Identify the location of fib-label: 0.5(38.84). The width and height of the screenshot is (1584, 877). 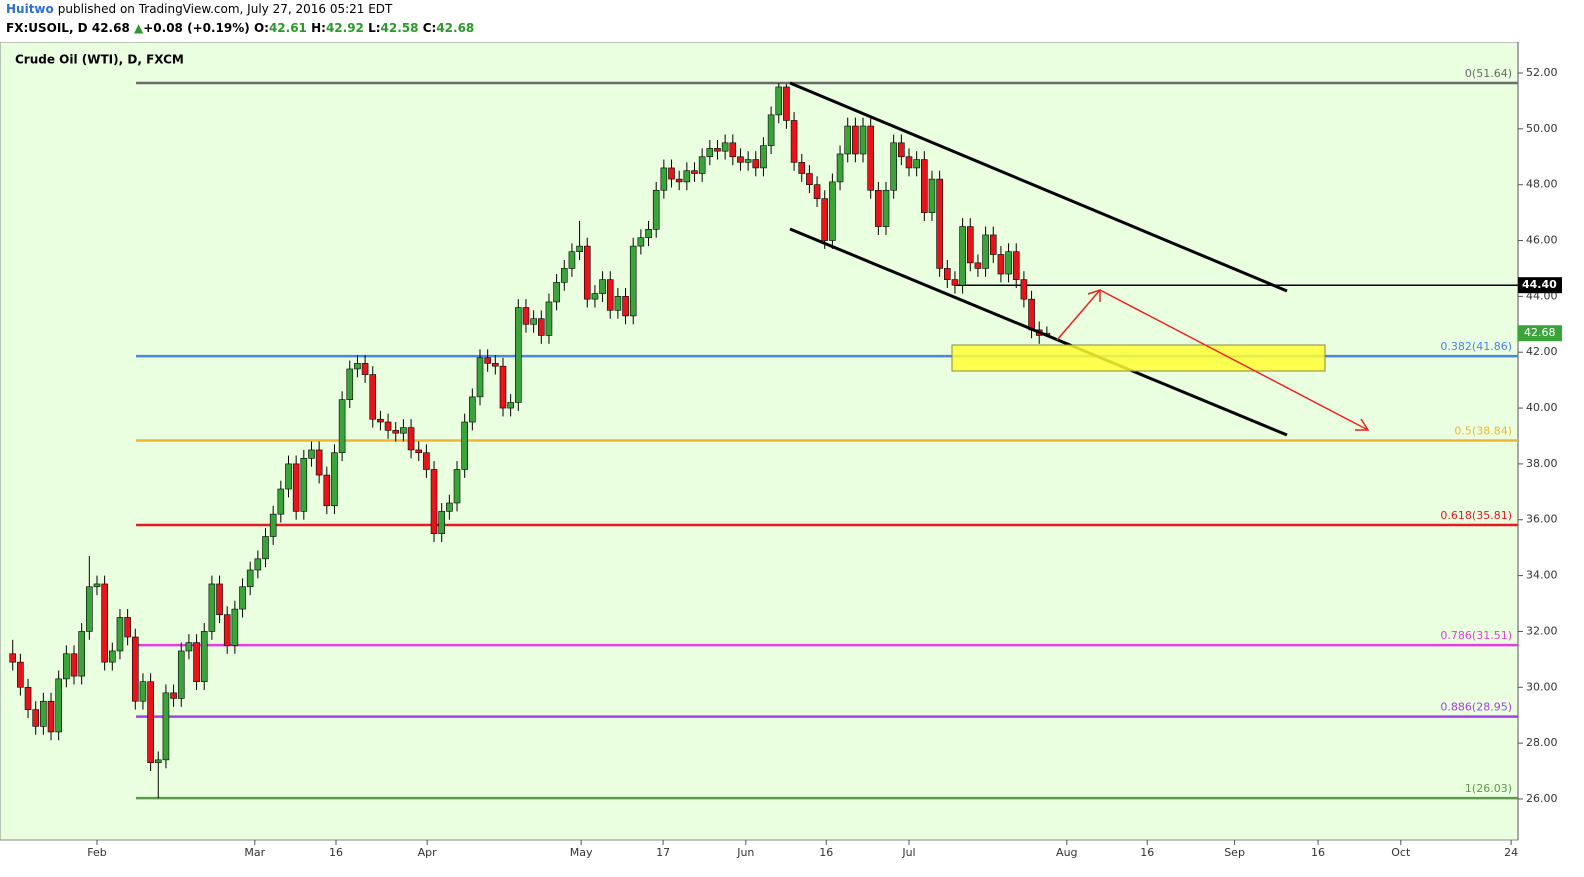
(1483, 430).